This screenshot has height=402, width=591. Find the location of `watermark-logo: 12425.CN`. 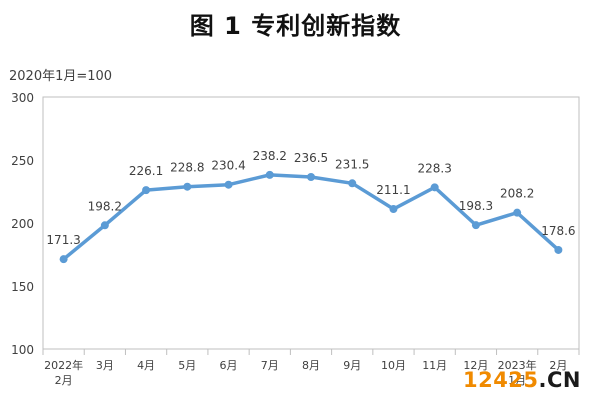

watermark-logo: 12425.CN is located at coordinates (522, 380).